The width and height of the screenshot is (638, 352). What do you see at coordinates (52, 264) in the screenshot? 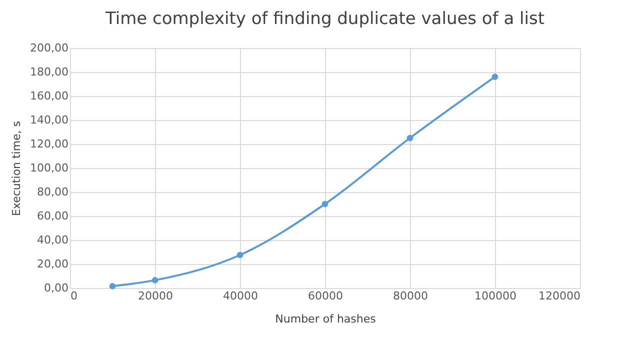
I see `y-tick-label: 20,00` at bounding box center [52, 264].